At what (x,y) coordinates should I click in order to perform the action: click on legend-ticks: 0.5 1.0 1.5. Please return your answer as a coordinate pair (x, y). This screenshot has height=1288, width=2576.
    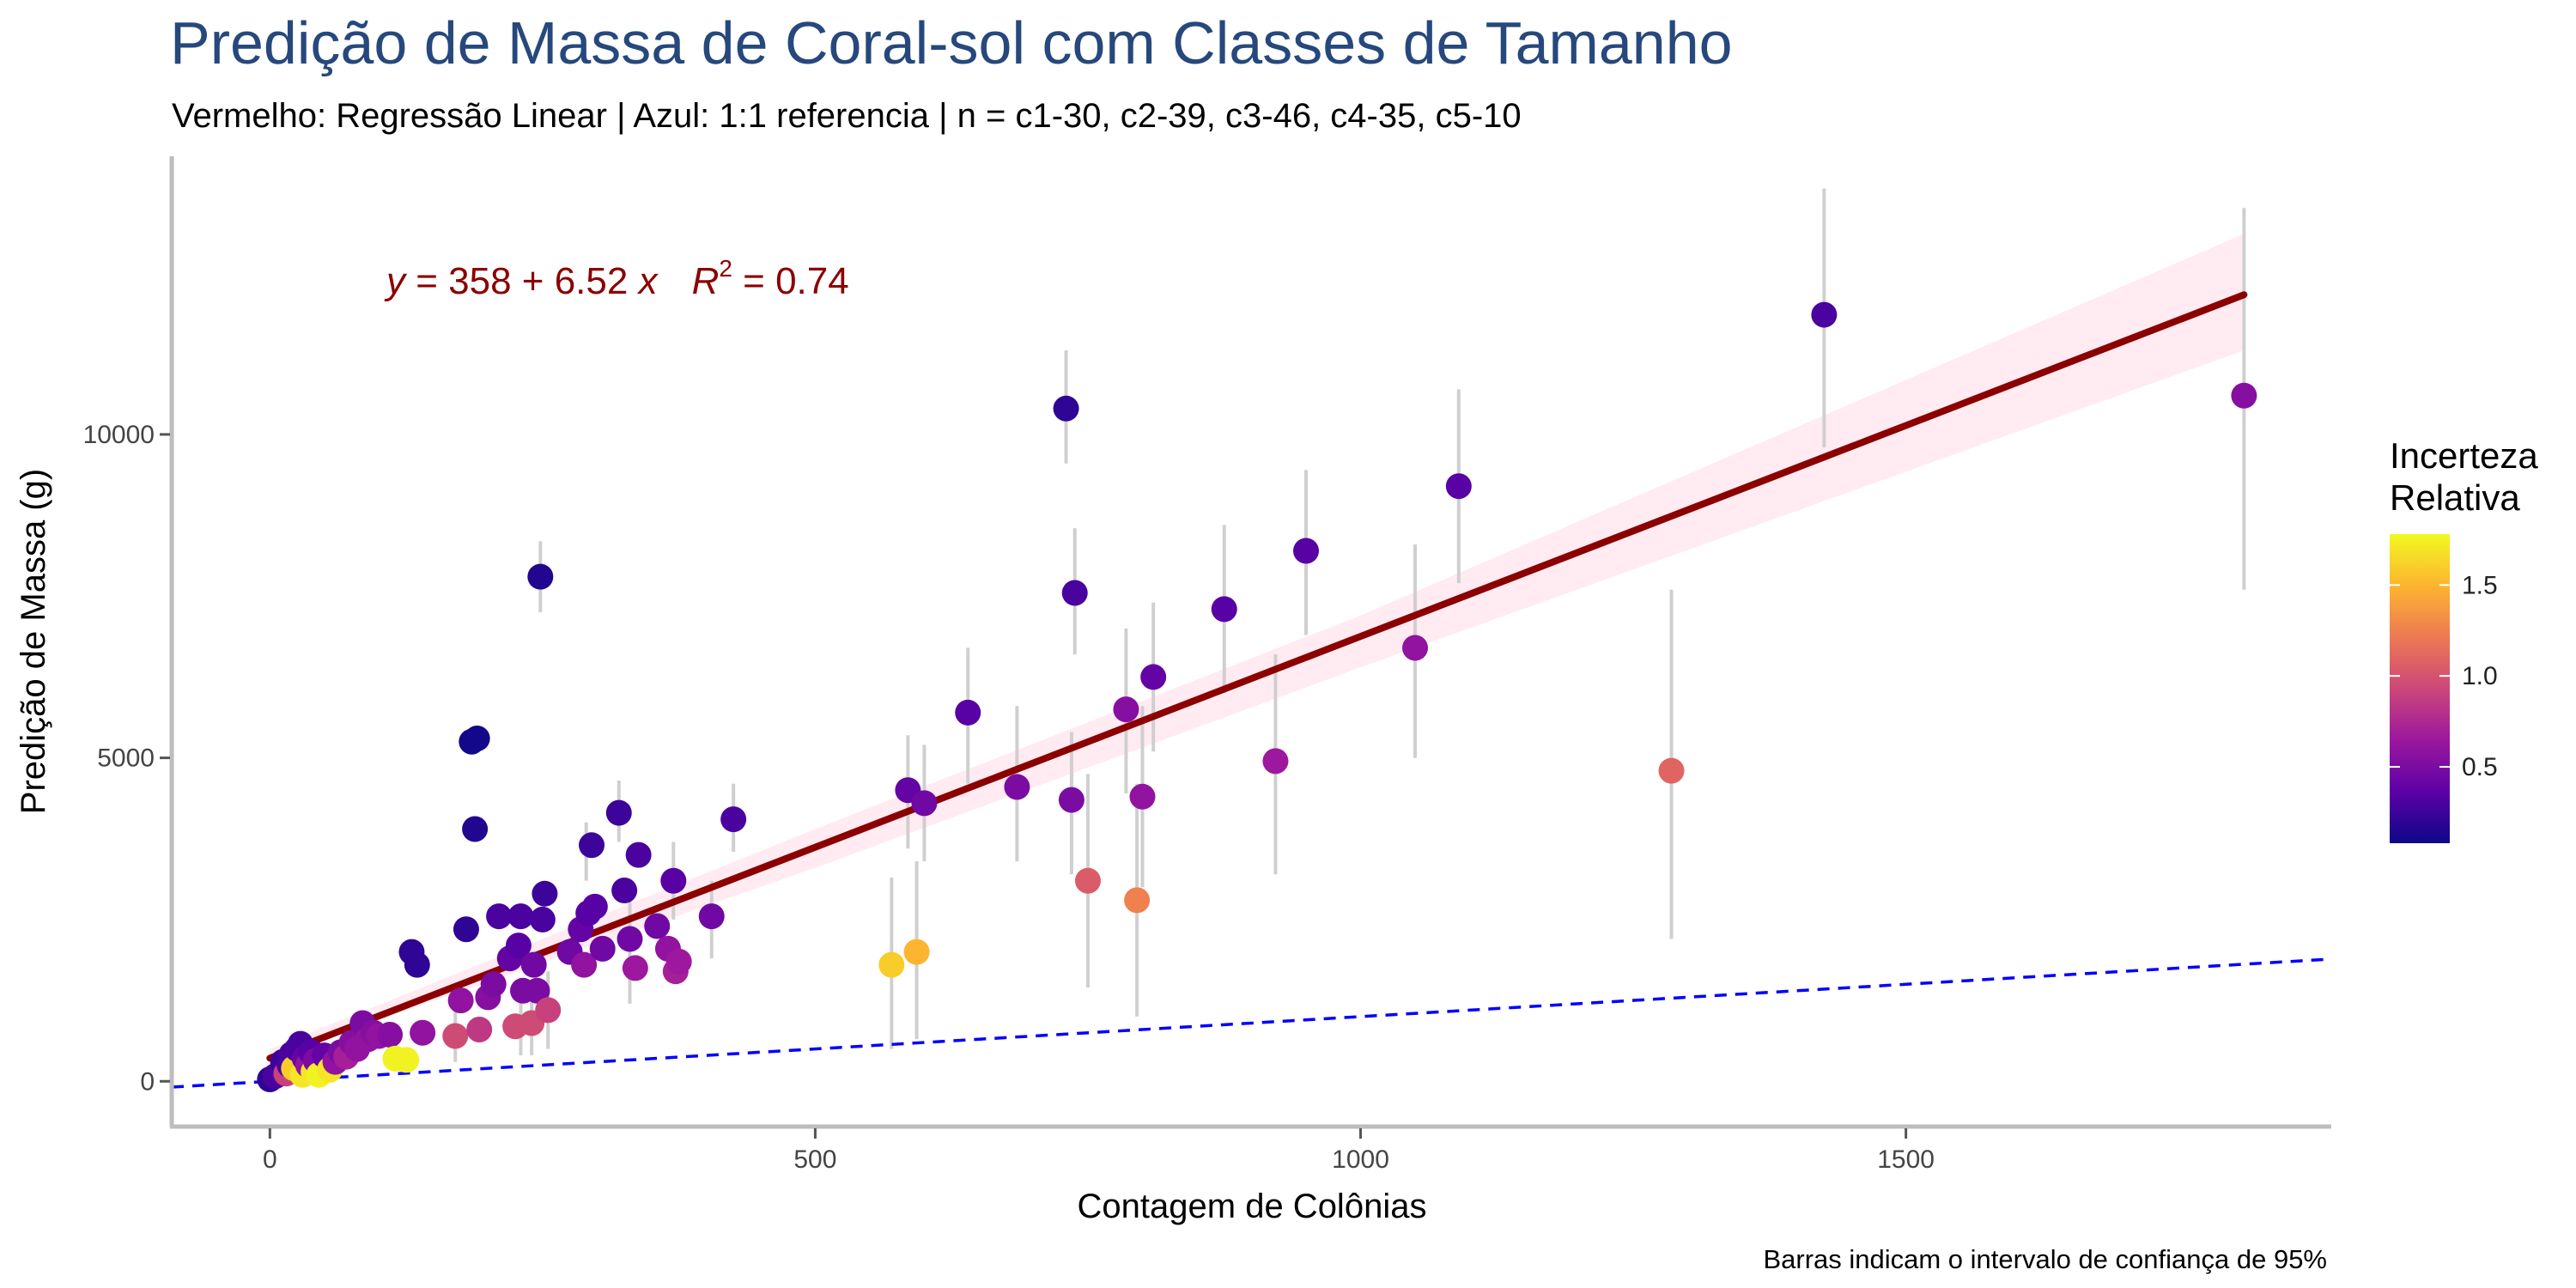
    Looking at the image, I should click on (2444, 676).